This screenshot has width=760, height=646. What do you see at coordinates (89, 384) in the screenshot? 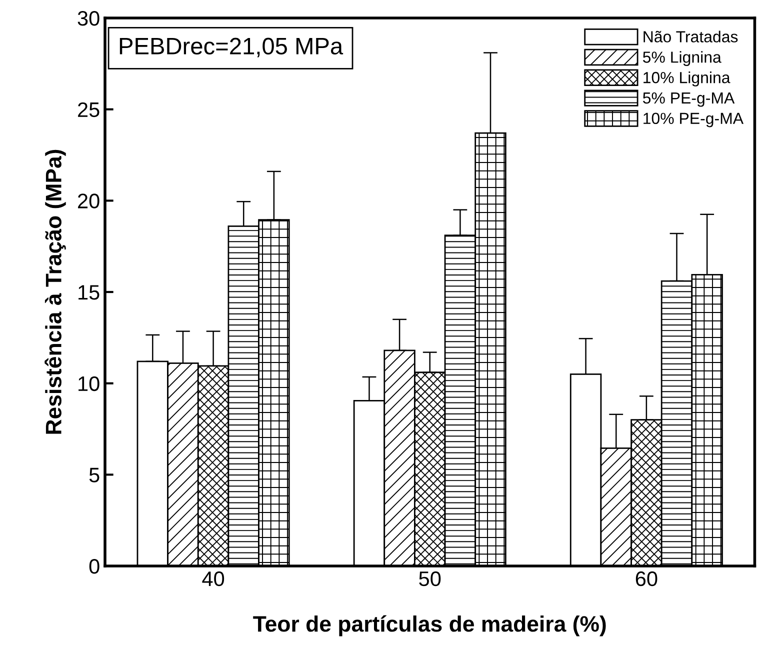
I see `y-tick-label: 10` at bounding box center [89, 384].